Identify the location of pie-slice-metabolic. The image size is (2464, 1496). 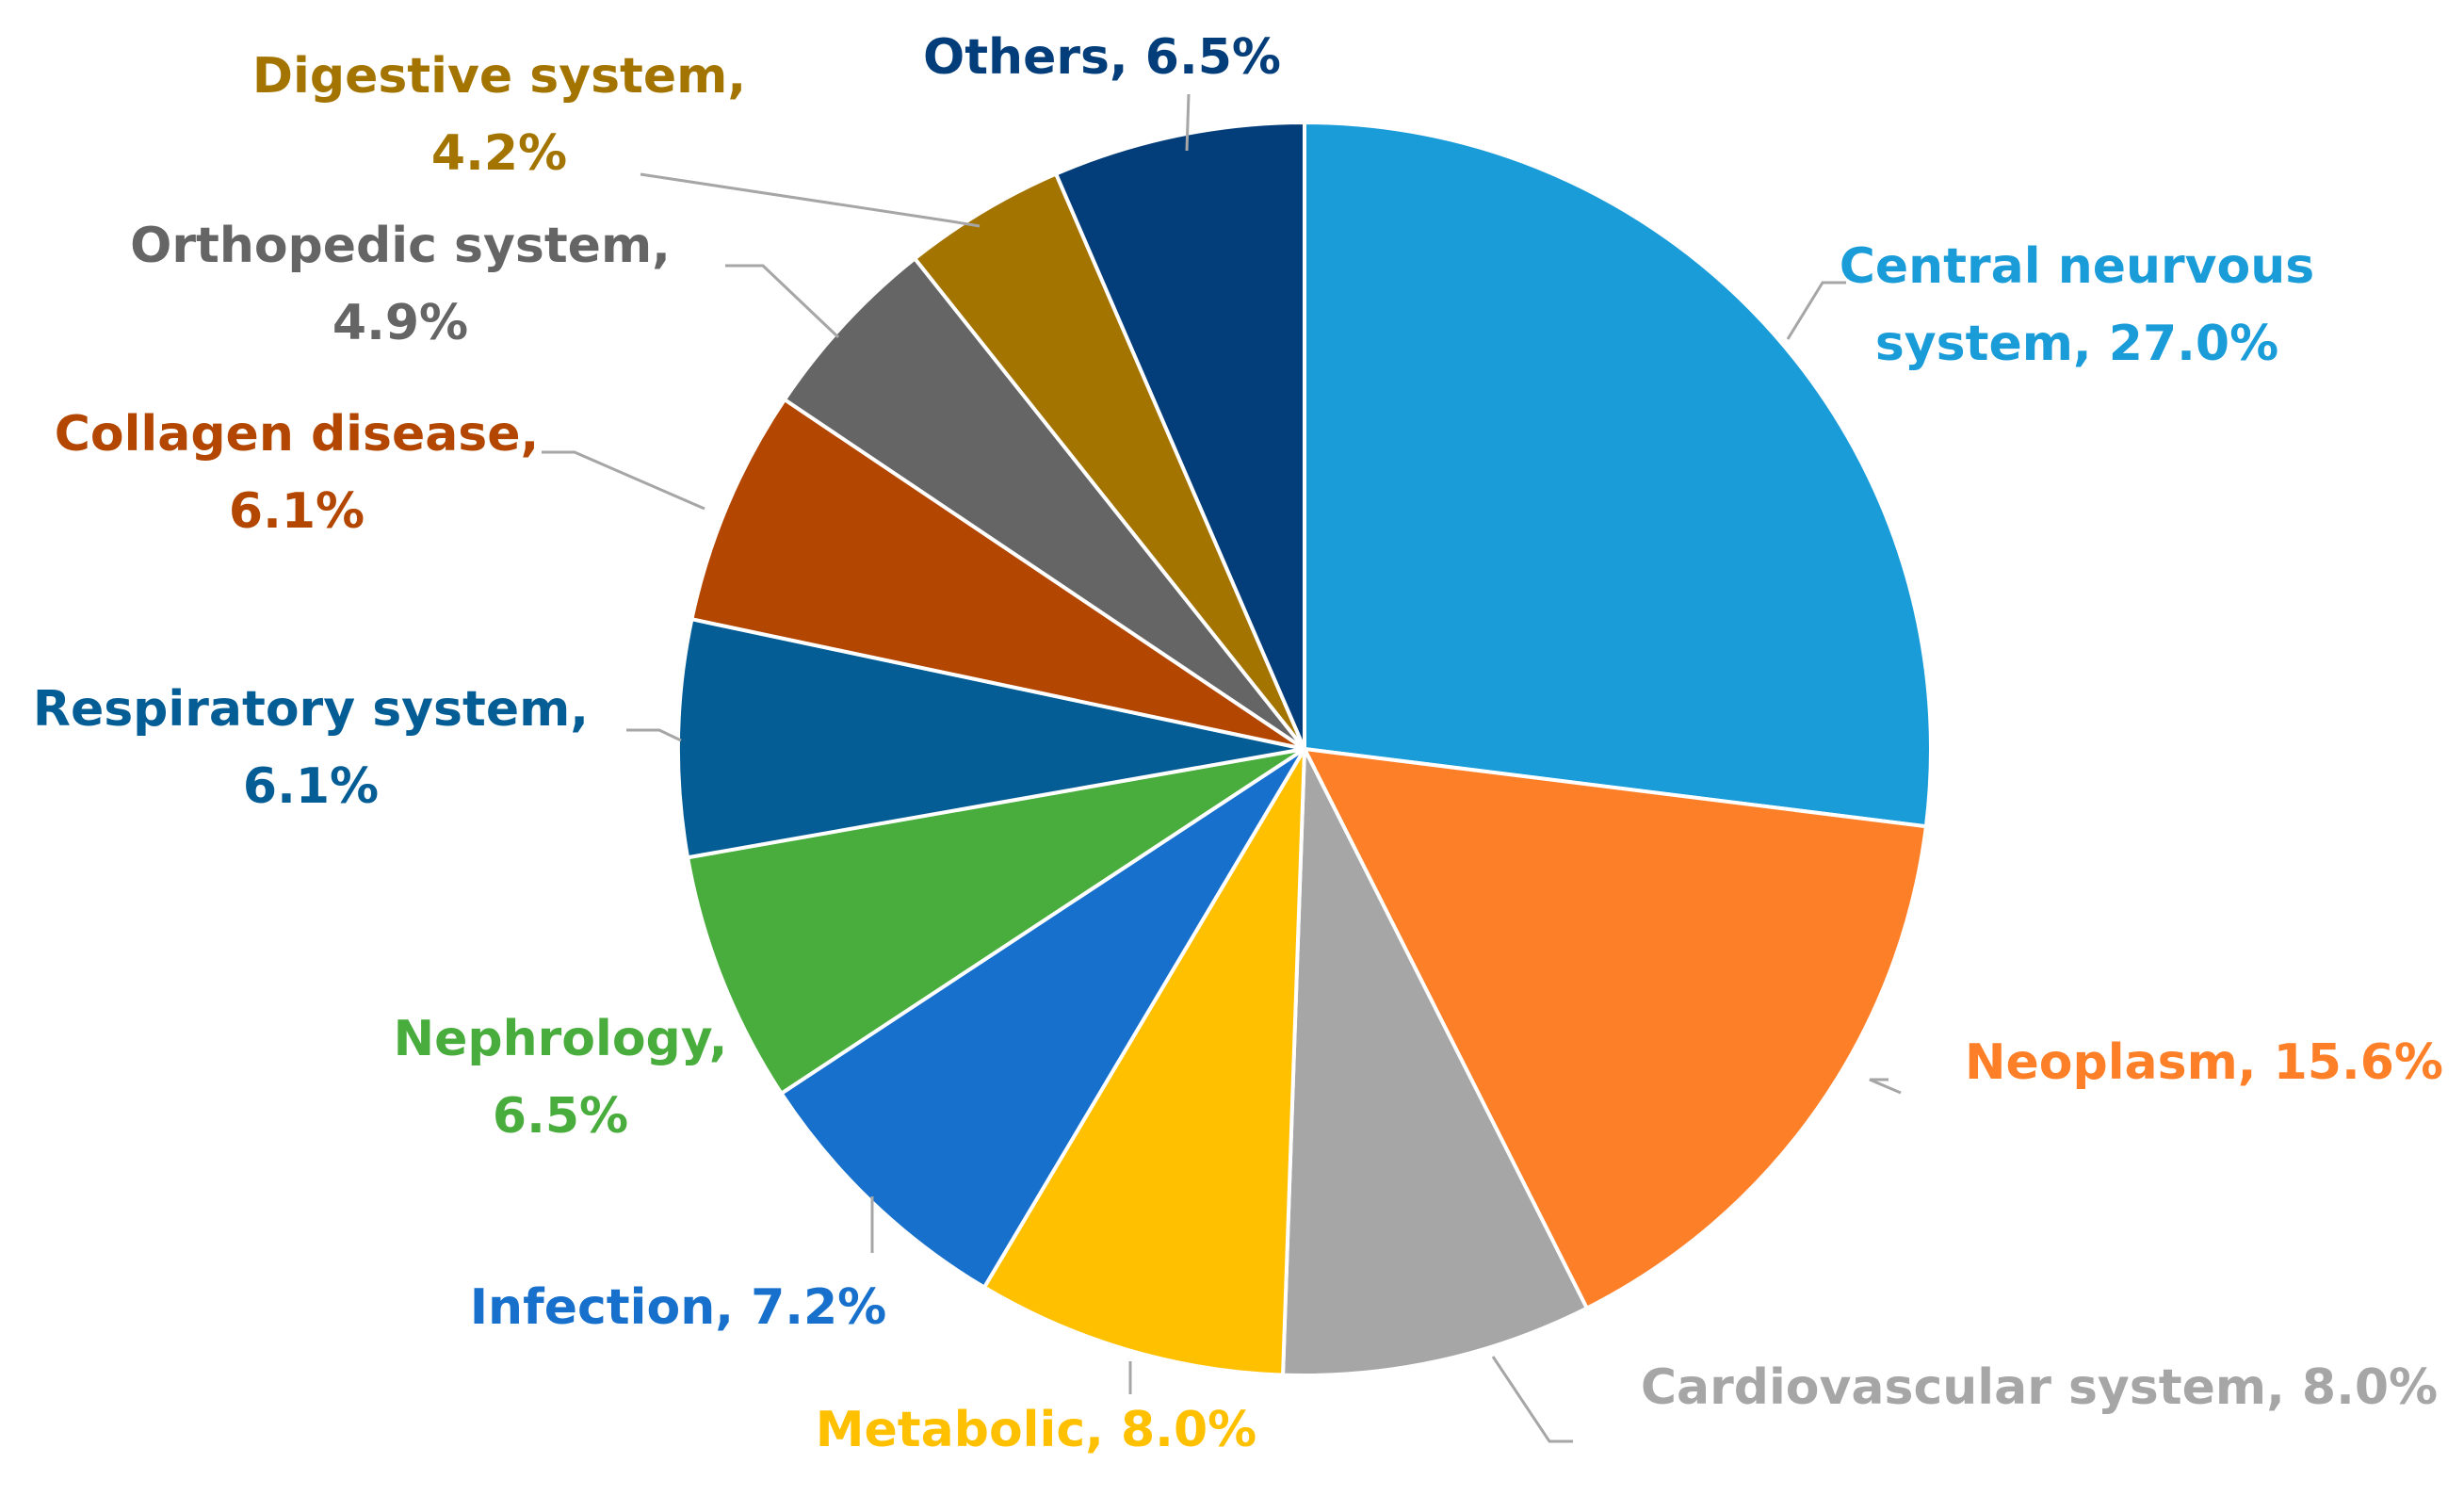
(1144, 1062).